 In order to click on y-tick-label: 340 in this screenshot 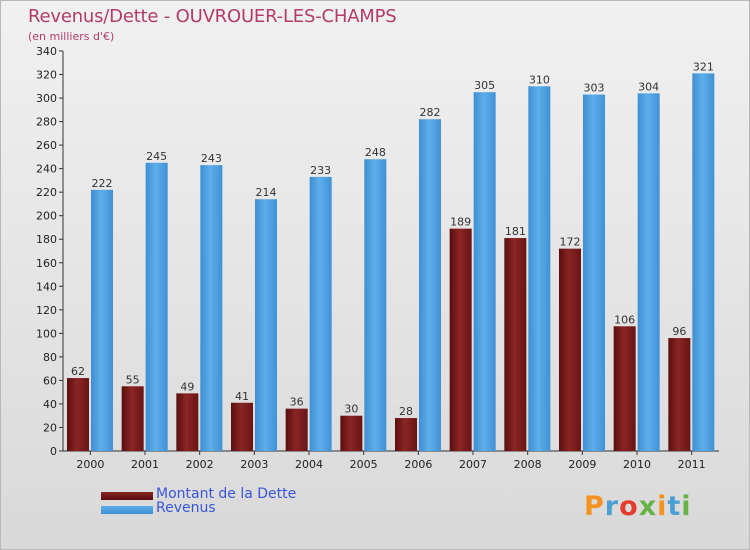, I will do `click(46, 51)`.